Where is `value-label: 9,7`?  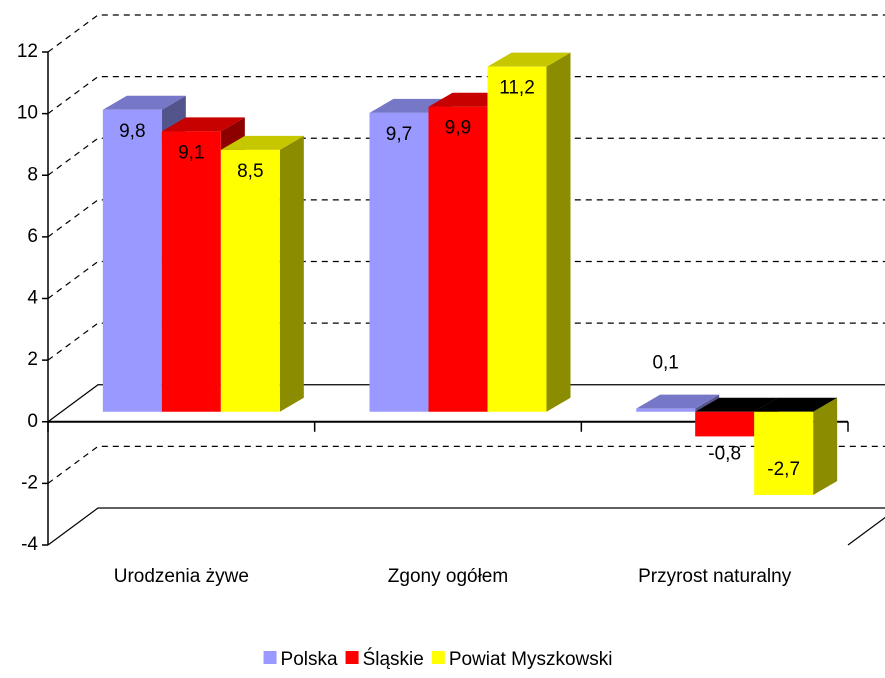 value-label: 9,7 is located at coordinates (399, 134).